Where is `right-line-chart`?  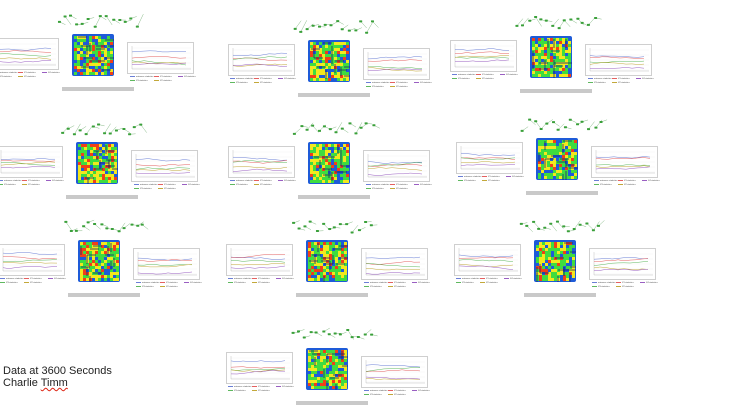
right-line-chart is located at coordinates (622, 264).